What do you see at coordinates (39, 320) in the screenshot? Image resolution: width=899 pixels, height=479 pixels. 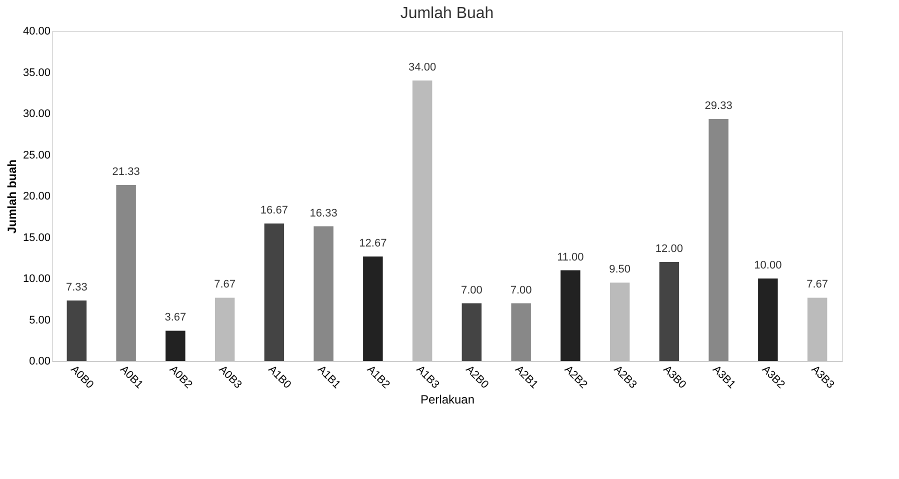 I see `y-tick-label: 5.00` at bounding box center [39, 320].